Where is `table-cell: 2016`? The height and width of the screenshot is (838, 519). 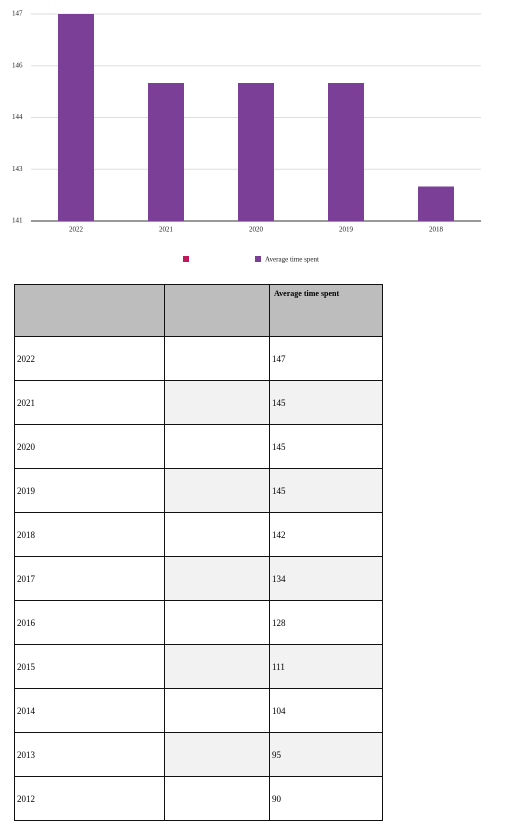
table-cell: 2016 is located at coordinates (89, 622).